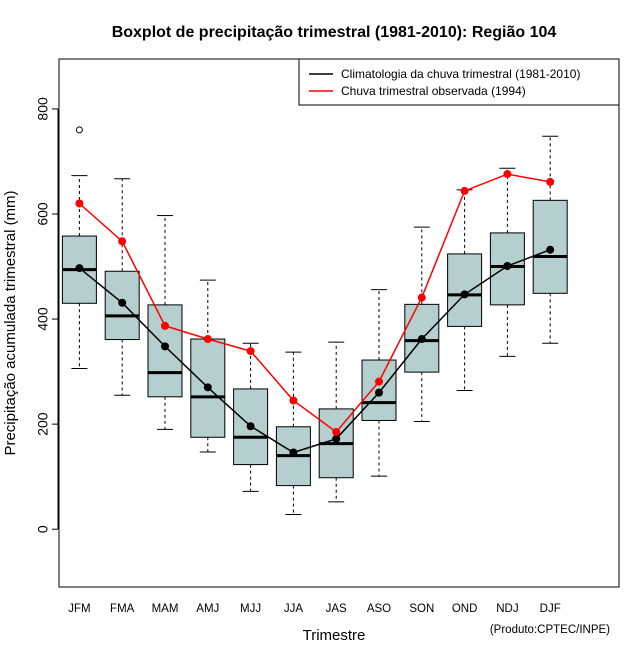 Image resolution: width=640 pixels, height=660 pixels. What do you see at coordinates (79, 609) in the screenshot?
I see `x-tick-label: JFM` at bounding box center [79, 609].